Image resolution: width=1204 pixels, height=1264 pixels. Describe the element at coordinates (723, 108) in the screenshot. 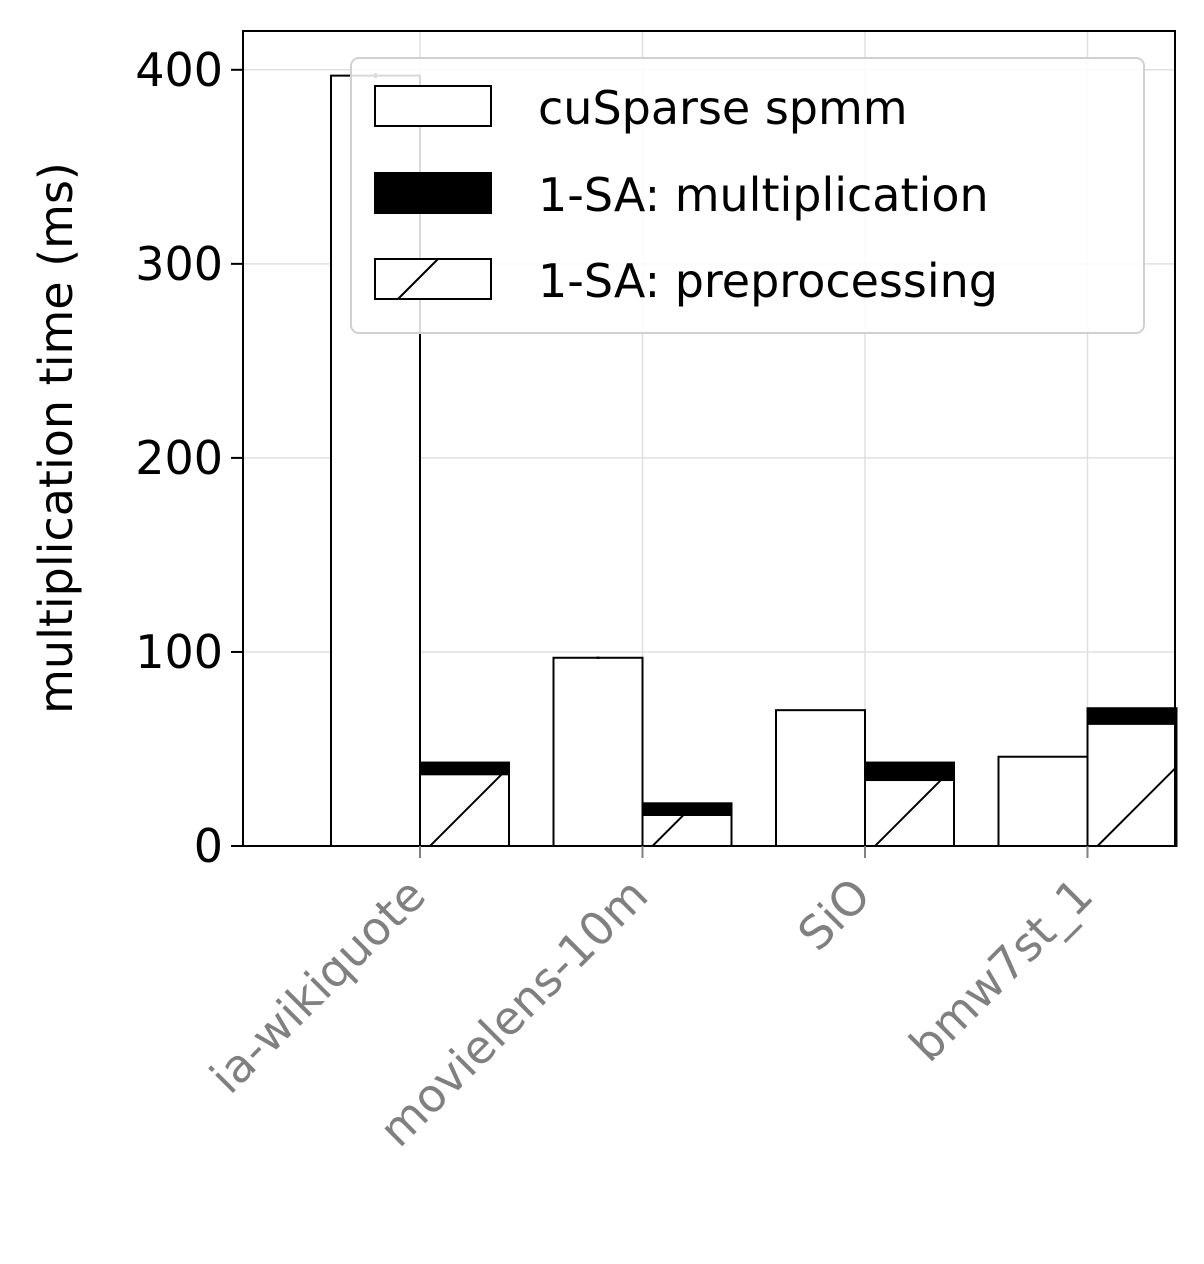

I see `legend-label-cusparse: cuSparse spmm` at that location.